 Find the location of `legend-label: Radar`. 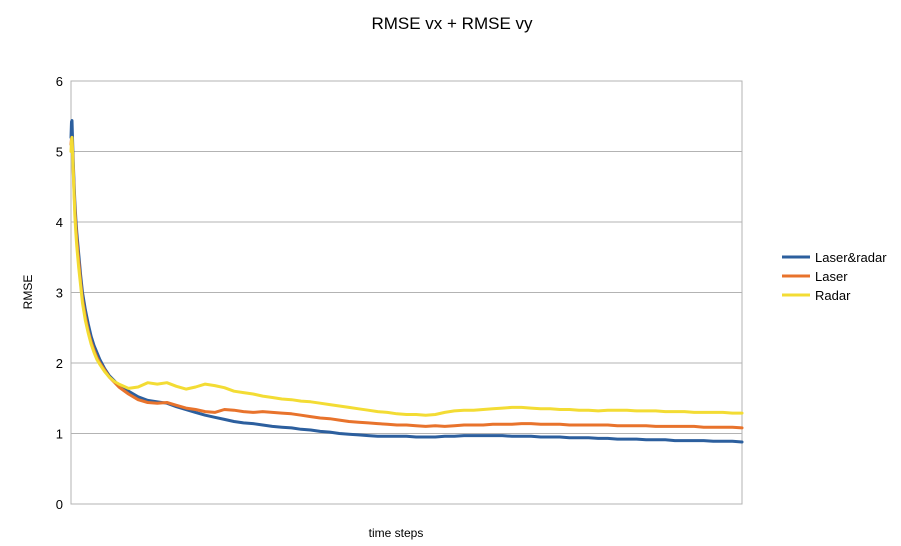

legend-label: Radar is located at coordinates (833, 295).